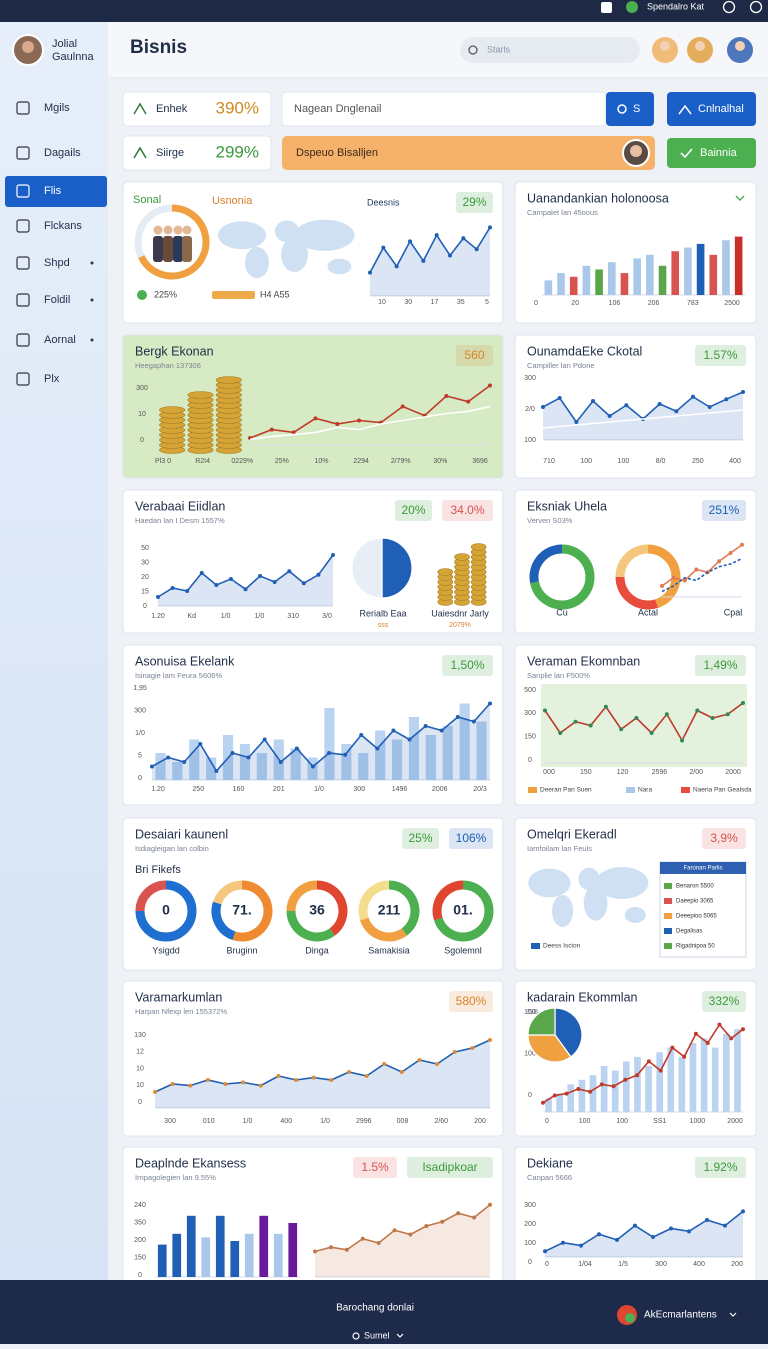 This screenshot has width=768, height=1349. I want to click on top-icon, so click(729, 7).